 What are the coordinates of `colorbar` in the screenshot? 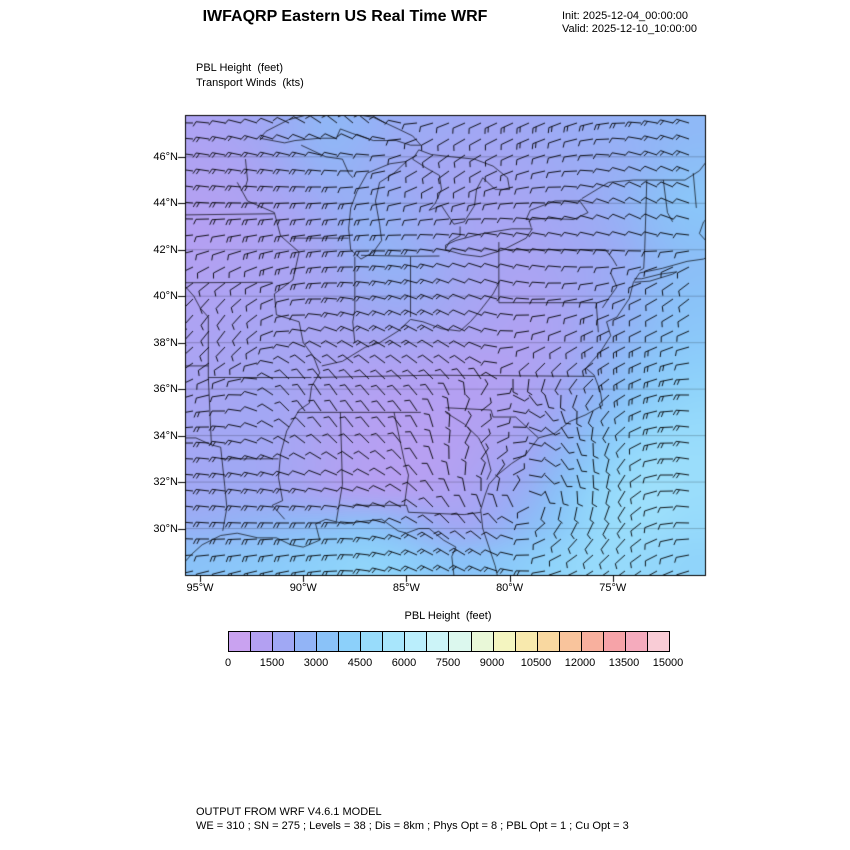 It's located at (449, 641).